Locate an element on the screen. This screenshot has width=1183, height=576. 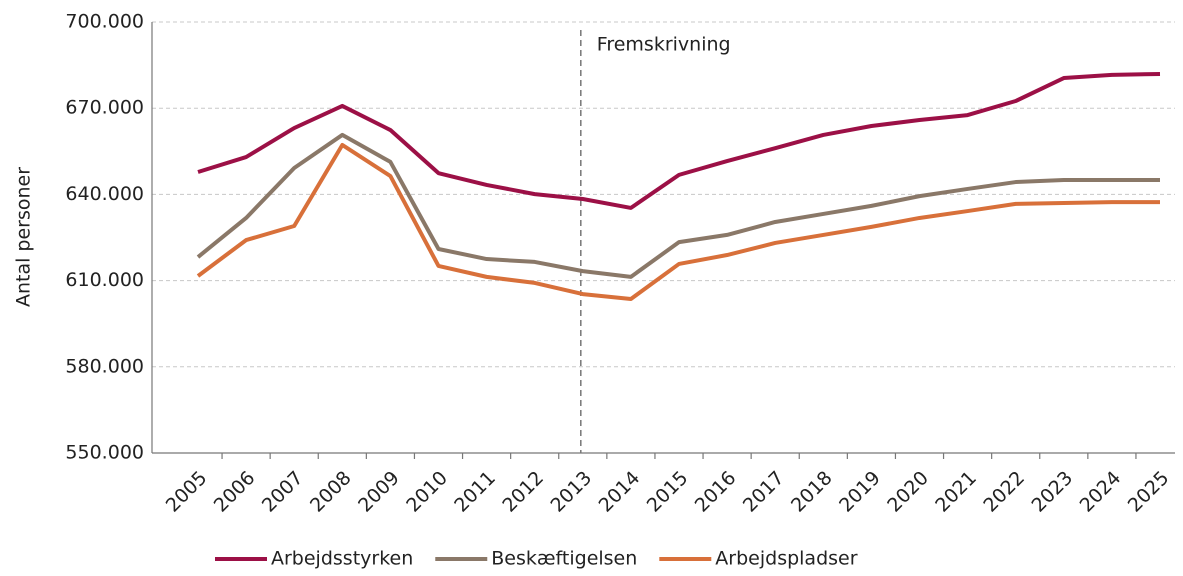
x-tick-label: 2021 is located at coordinates (956, 492).